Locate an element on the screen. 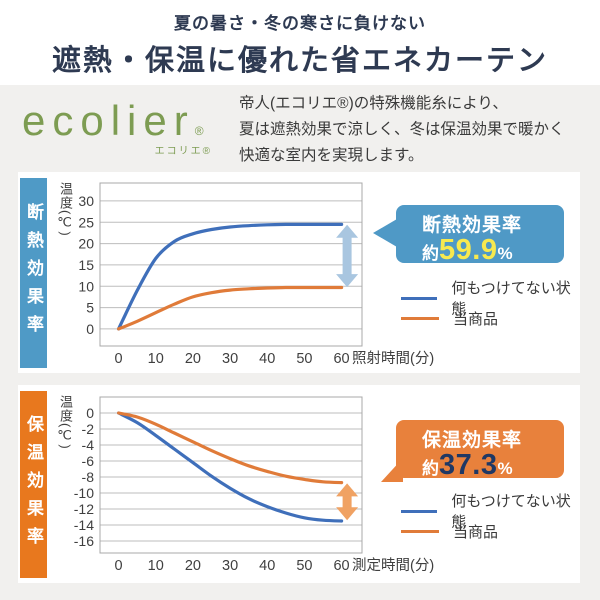 The image size is (600, 600). y-tick-label: 20 is located at coordinates (86, 244).